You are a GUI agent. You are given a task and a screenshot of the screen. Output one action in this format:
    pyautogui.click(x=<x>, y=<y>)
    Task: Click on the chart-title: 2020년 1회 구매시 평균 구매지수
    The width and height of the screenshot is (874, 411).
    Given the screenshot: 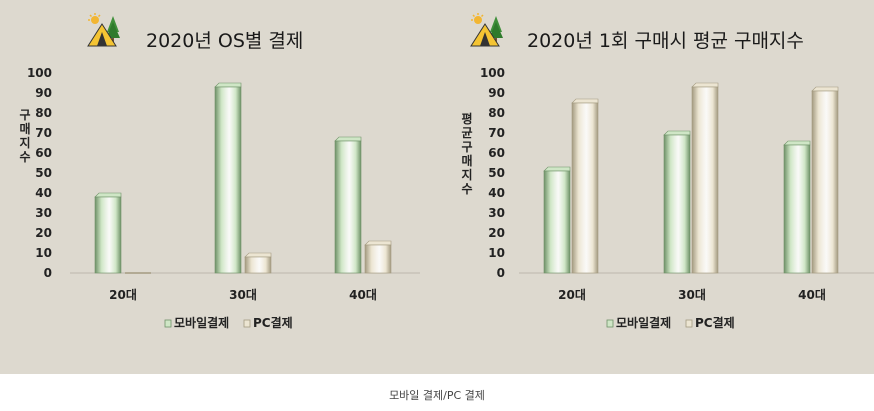 What is the action you would take?
    pyautogui.click(x=665, y=41)
    